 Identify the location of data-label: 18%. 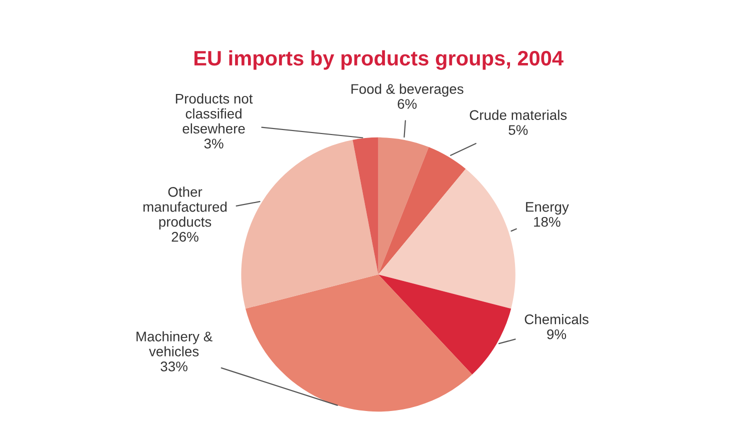
(547, 221).